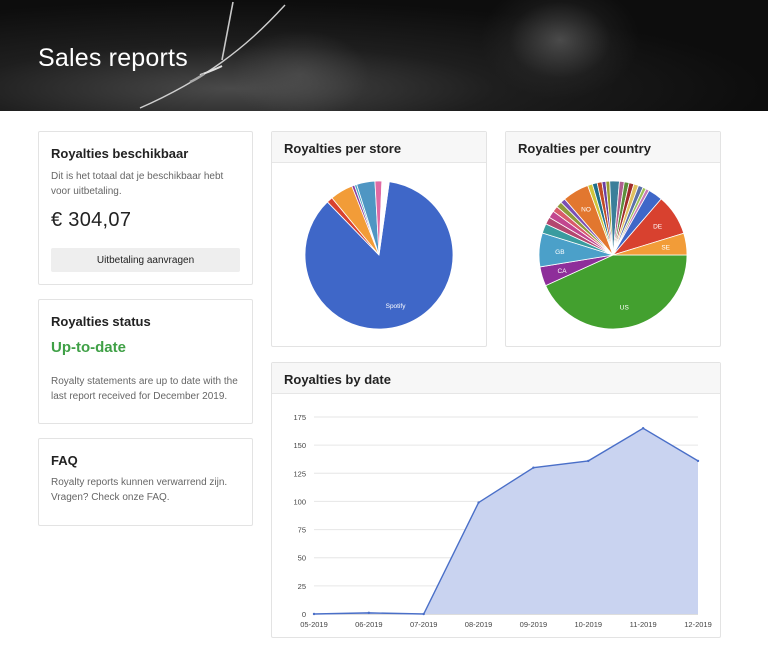  What do you see at coordinates (88, 347) in the screenshot?
I see `status-state: Up-to-date` at bounding box center [88, 347].